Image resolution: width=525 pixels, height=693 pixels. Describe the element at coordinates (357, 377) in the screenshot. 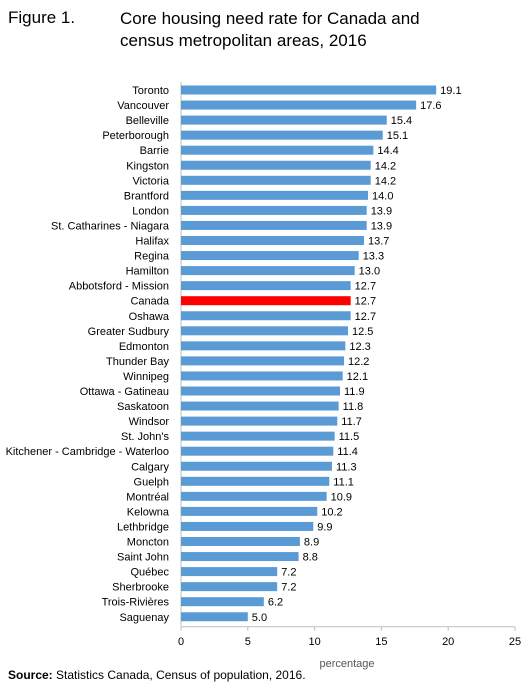

I see `value-label-19: 12.1` at that location.